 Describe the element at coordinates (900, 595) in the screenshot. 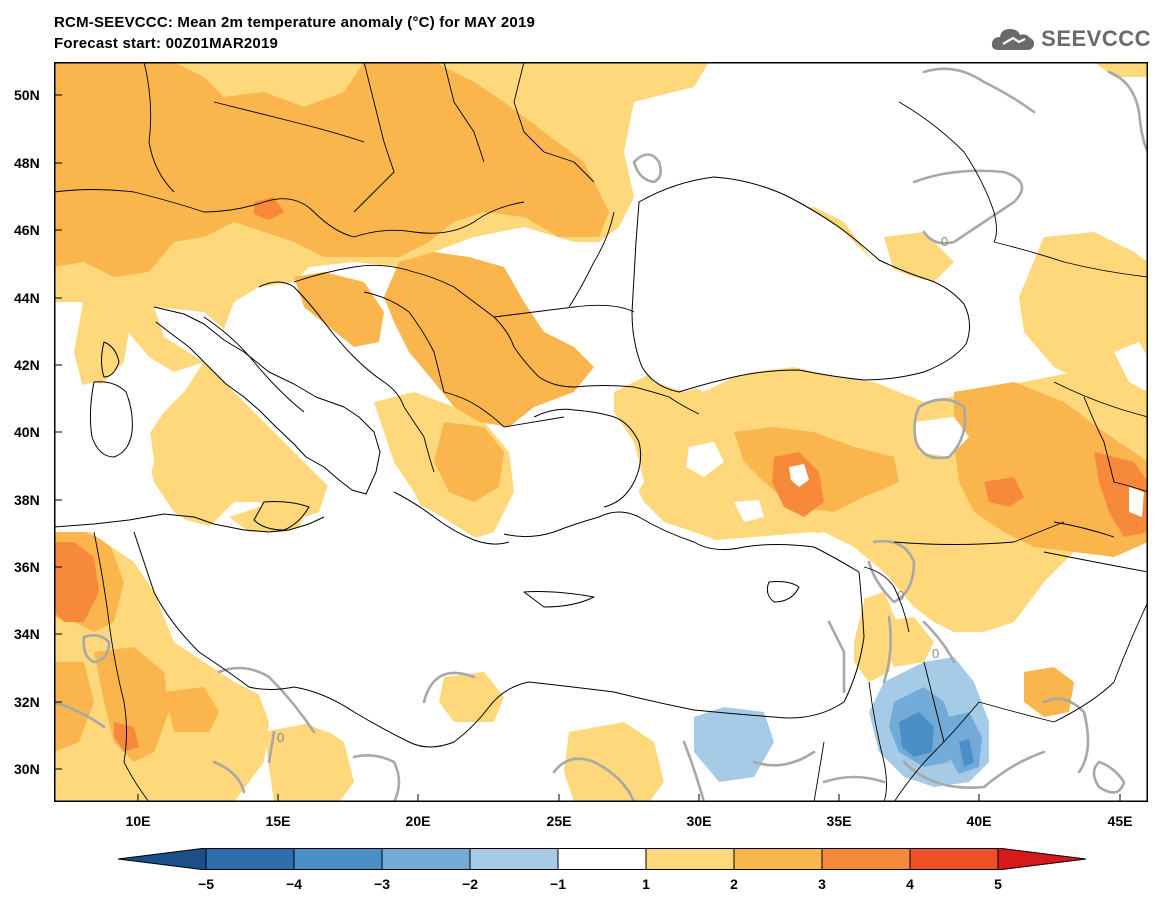

I see `contour-label-0b: 0` at that location.